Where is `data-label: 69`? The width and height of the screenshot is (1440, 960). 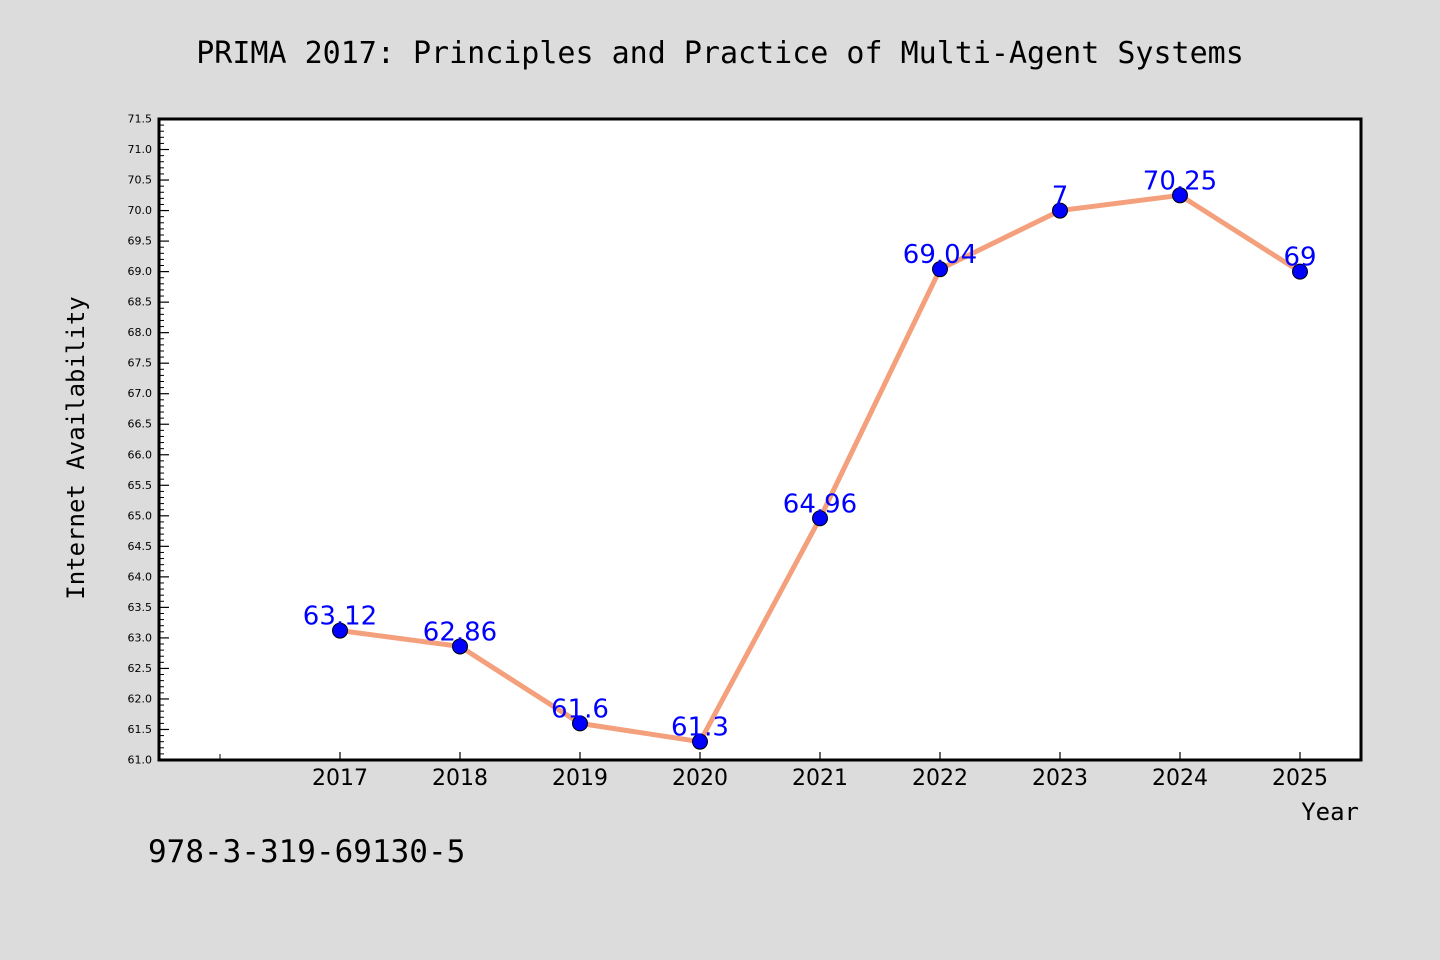 data-label: 69 is located at coordinates (1299, 258).